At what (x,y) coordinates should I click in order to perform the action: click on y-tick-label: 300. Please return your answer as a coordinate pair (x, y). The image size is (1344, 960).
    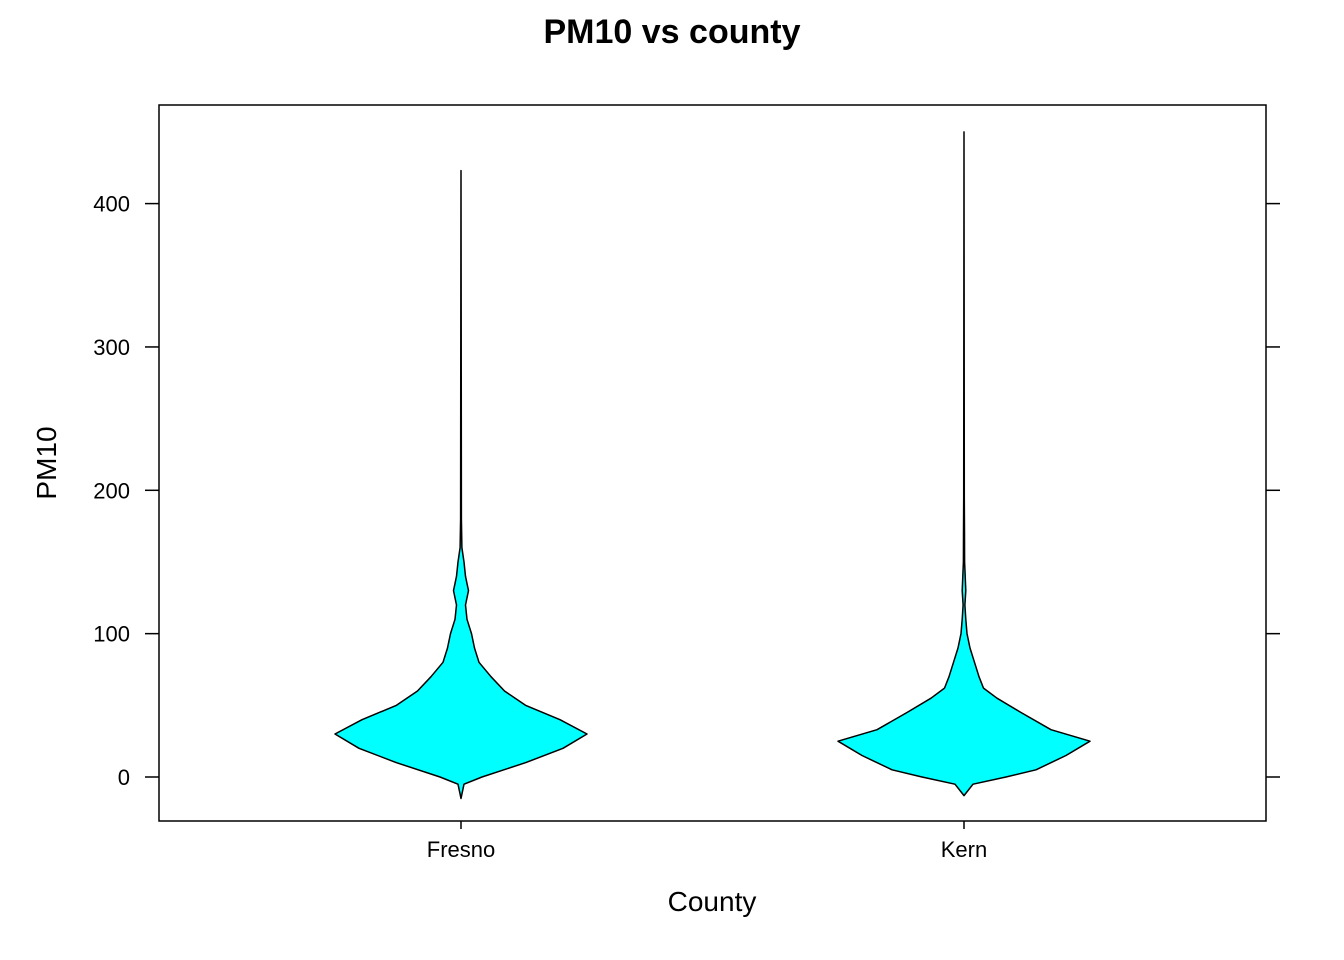
    Looking at the image, I should click on (111, 347).